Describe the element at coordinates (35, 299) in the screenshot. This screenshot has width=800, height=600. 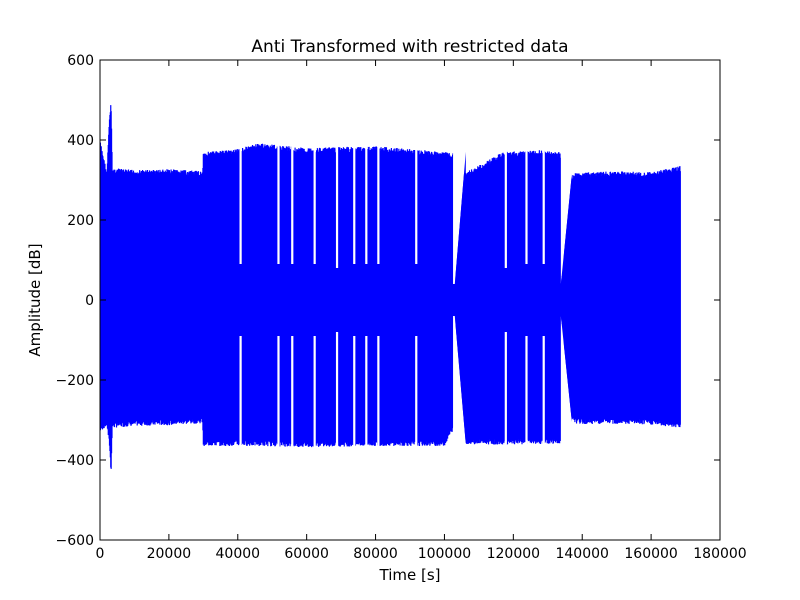
I see `y-axis-label: Amplitude [dB]` at that location.